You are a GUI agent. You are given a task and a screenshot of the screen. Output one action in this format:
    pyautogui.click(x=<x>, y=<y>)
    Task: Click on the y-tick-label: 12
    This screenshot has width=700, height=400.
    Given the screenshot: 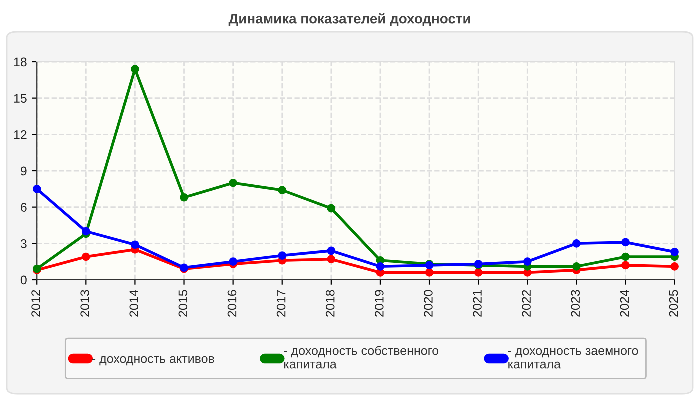 What is the action you would take?
    pyautogui.click(x=20, y=135)
    